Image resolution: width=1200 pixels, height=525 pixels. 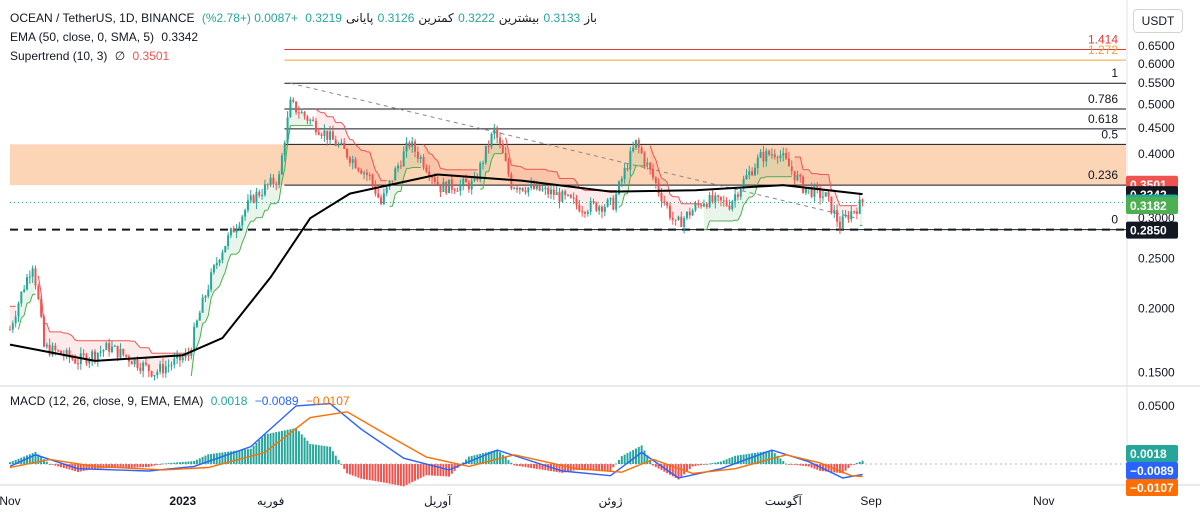 I want to click on price-tick-label: 0.6500, so click(x=1156, y=46).